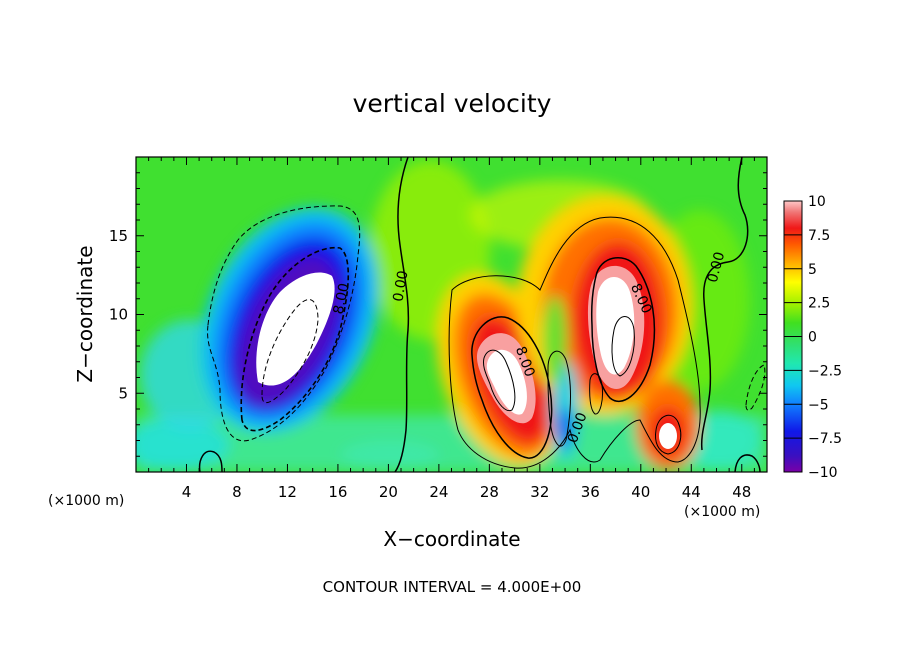 Image resolution: width=904 pixels, height=659 pixels. I want to click on x-tick-label: 8, so click(237, 492).